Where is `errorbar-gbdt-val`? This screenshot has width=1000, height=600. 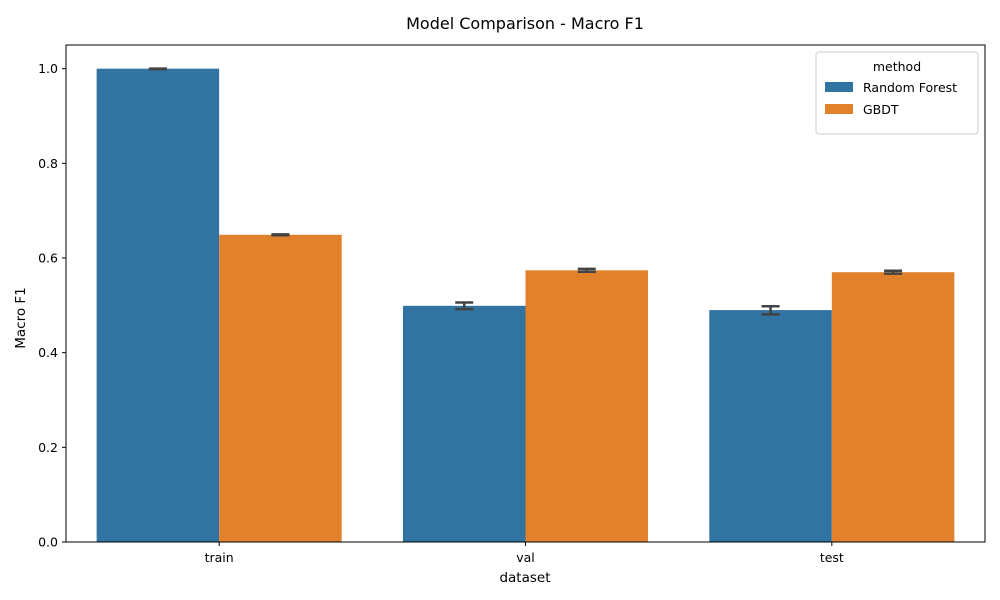
errorbar-gbdt-val is located at coordinates (586, 270).